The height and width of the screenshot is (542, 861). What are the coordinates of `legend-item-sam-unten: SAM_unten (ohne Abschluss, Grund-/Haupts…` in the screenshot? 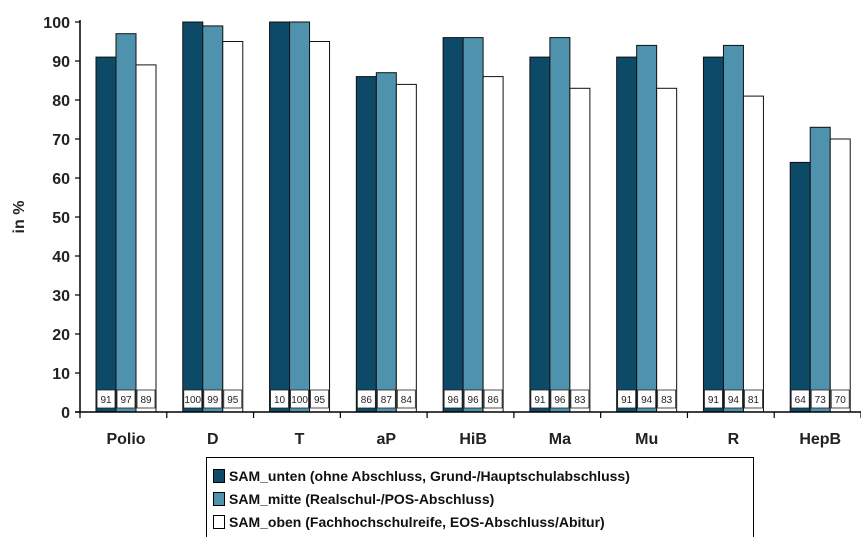 It's located at (483, 475).